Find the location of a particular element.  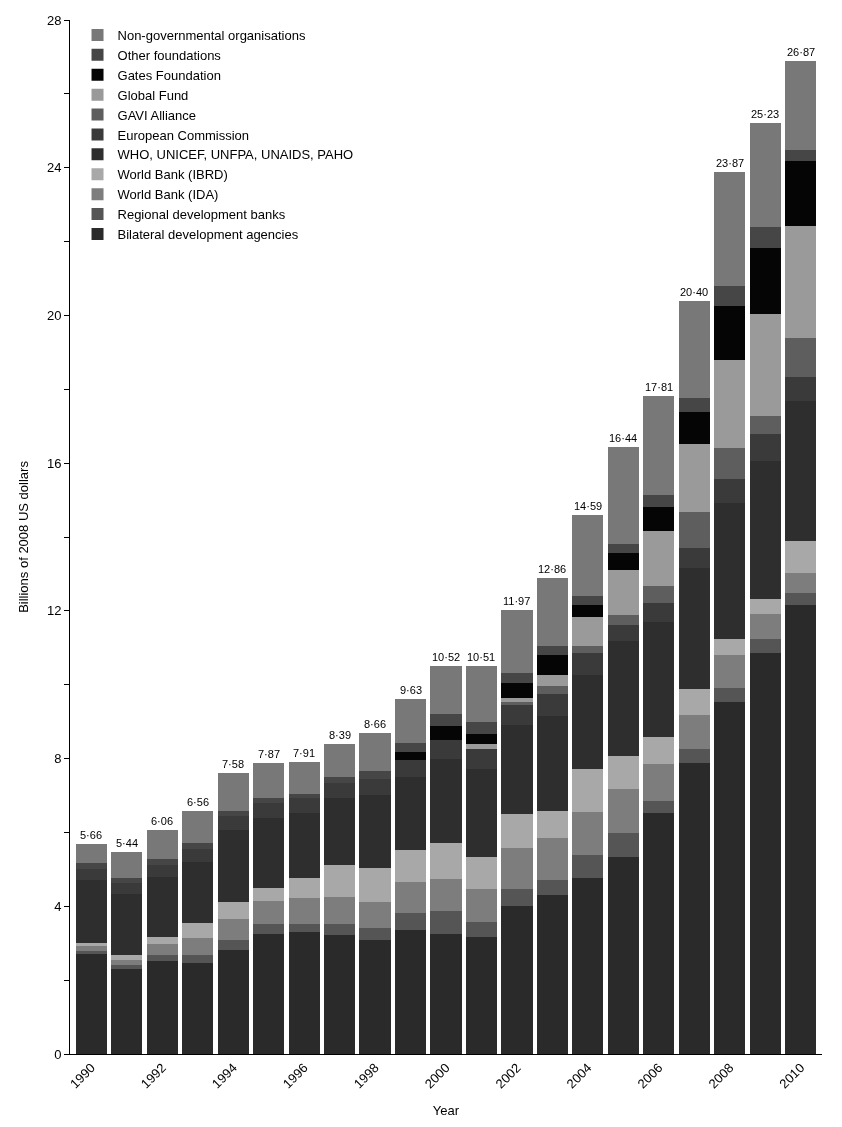

total-label: 10·52 is located at coordinates (446, 657).